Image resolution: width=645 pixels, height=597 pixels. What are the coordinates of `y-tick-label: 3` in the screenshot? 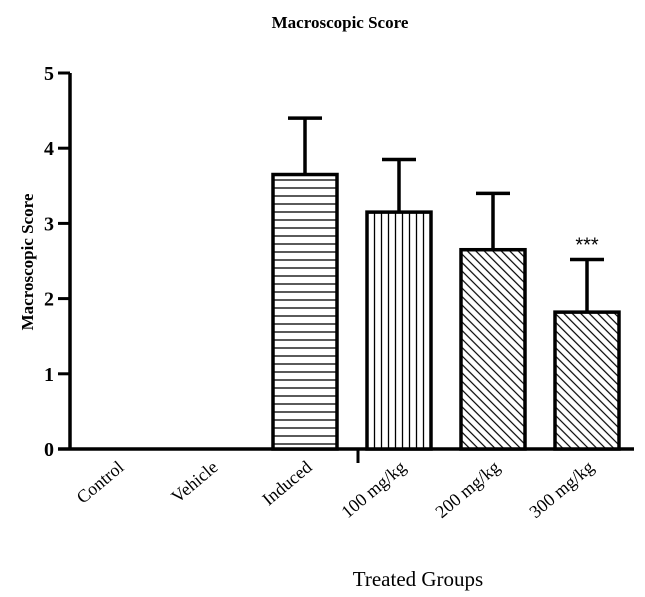 It's located at (49, 224).